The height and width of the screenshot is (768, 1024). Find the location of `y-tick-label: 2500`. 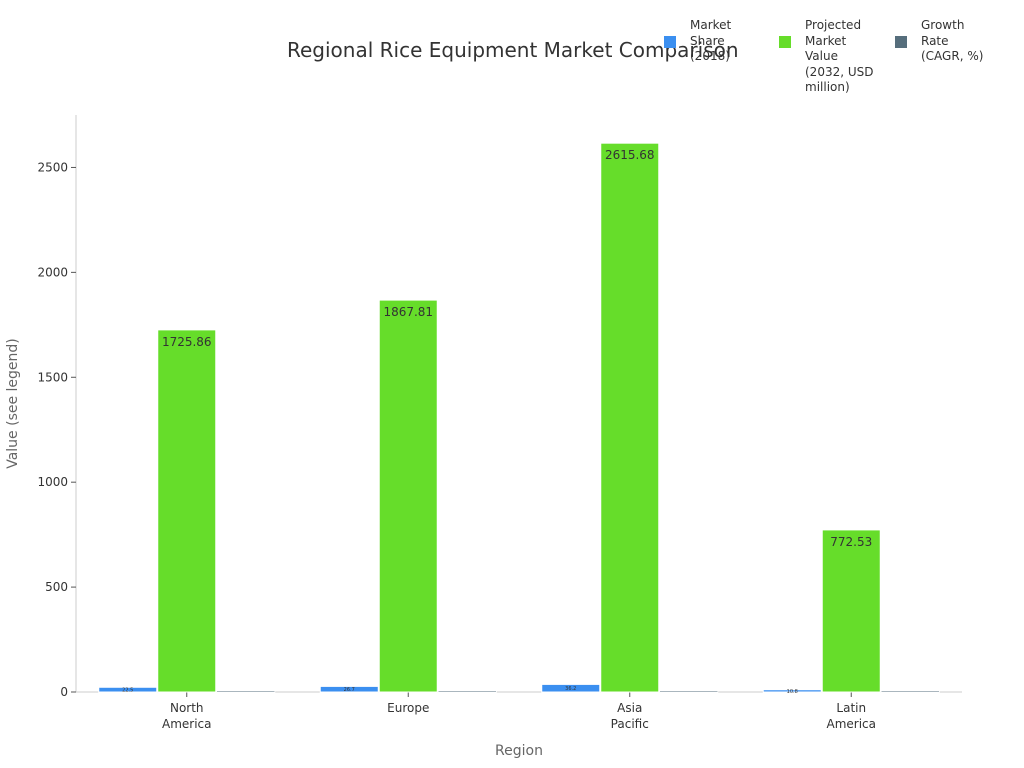

y-tick-label: 2500 is located at coordinates (52, 167).